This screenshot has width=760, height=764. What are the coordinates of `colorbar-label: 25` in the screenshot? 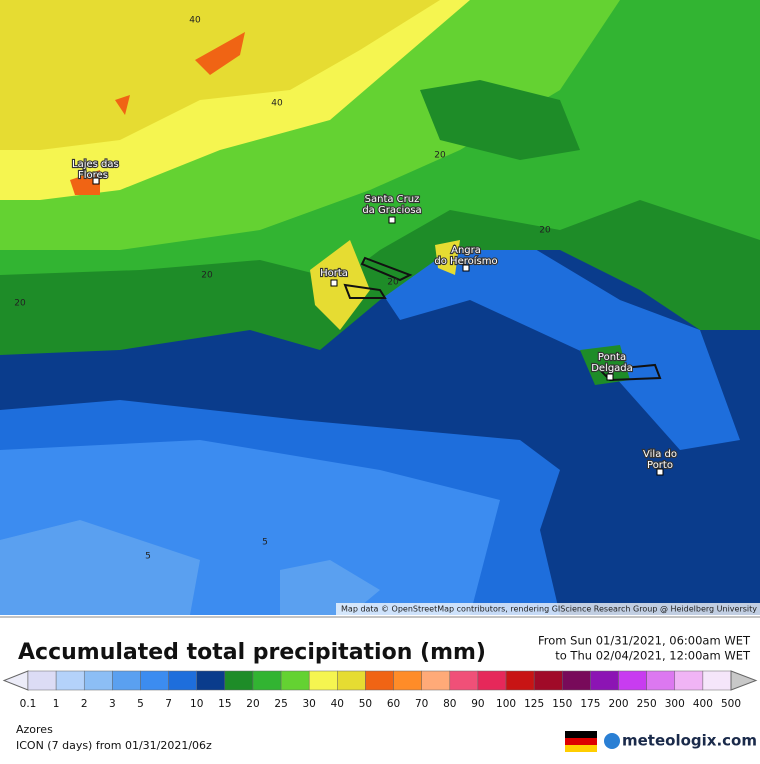 It's located at (280, 704).